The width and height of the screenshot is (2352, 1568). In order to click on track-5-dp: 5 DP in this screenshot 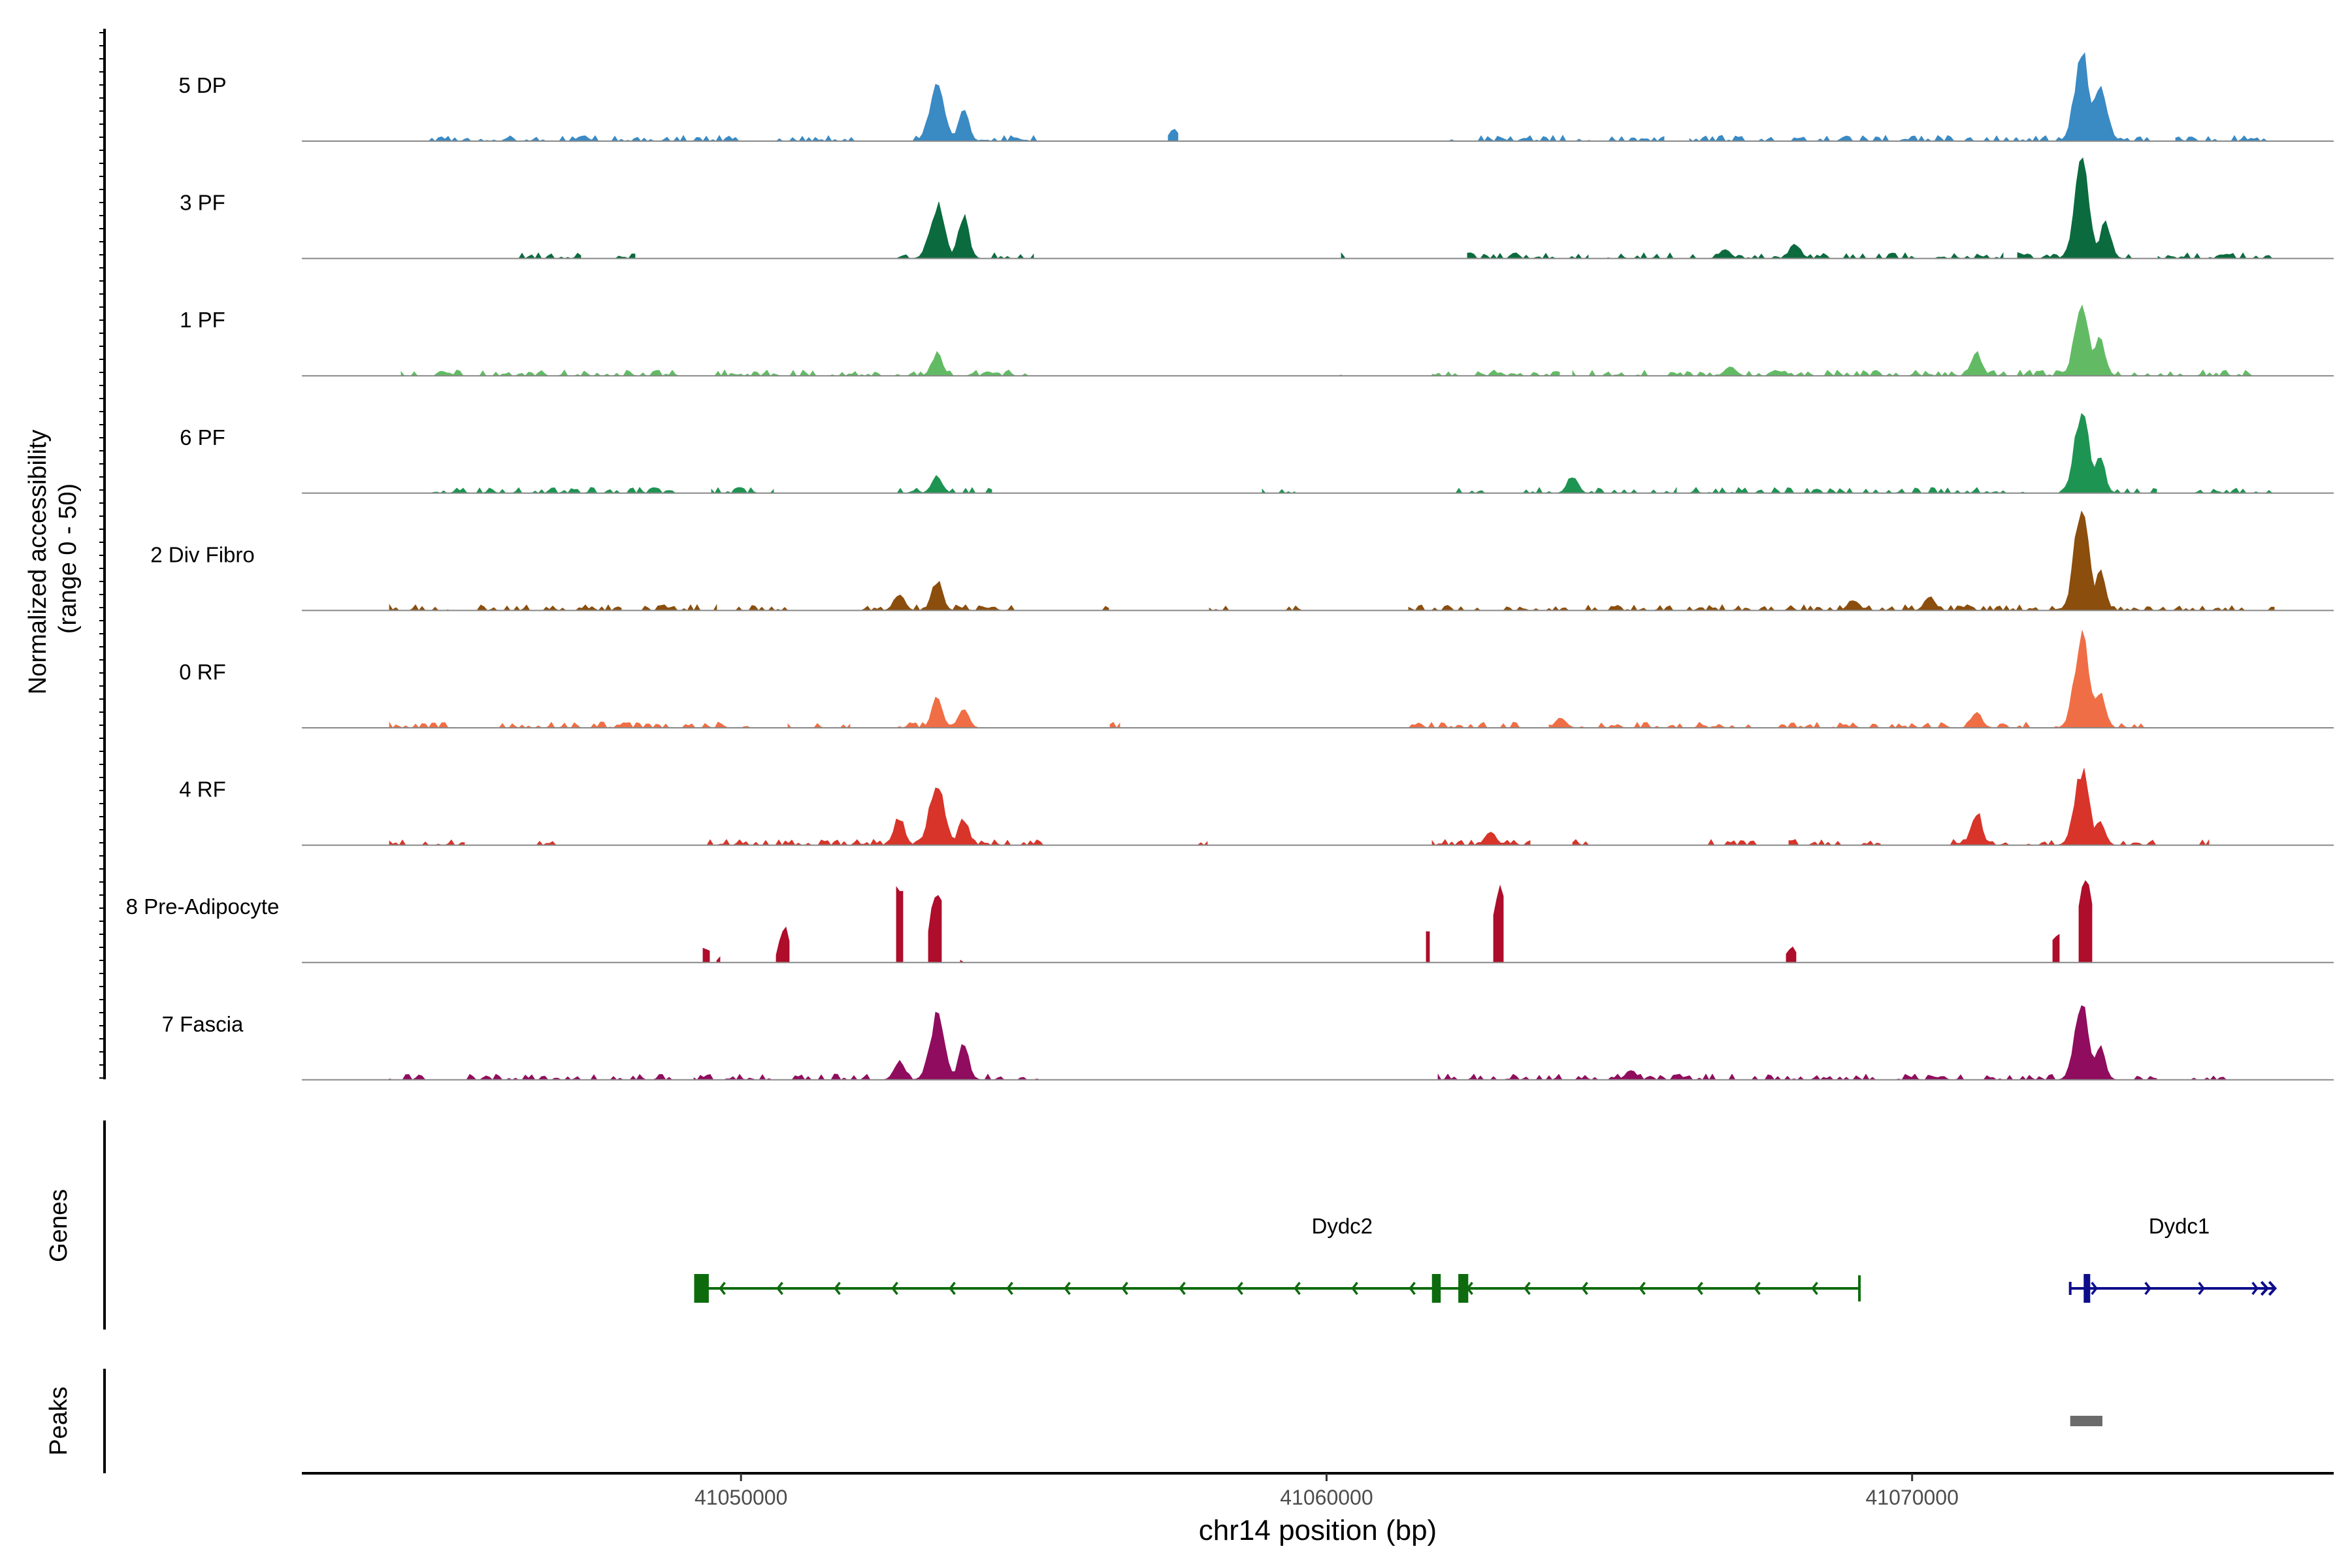, I will do `click(1256, 97)`.